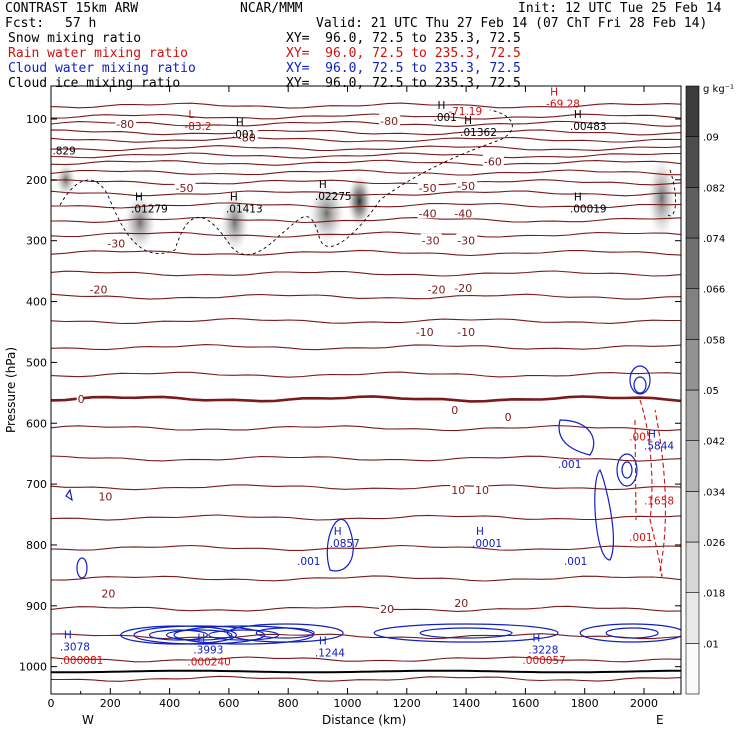 The width and height of the screenshot is (740, 740). Describe the element at coordinates (672, 193) in the screenshot. I see `cloud-ice-outline-east` at that location.